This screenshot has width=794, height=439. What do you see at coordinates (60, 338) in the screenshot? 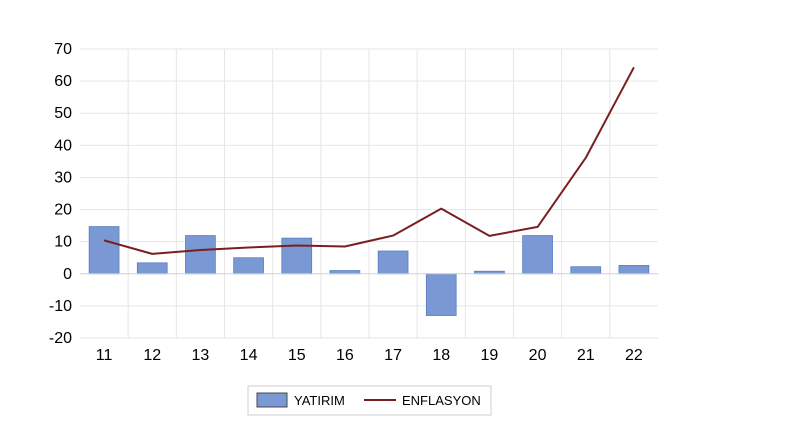
I see `y-tick-label: -20` at bounding box center [60, 338].